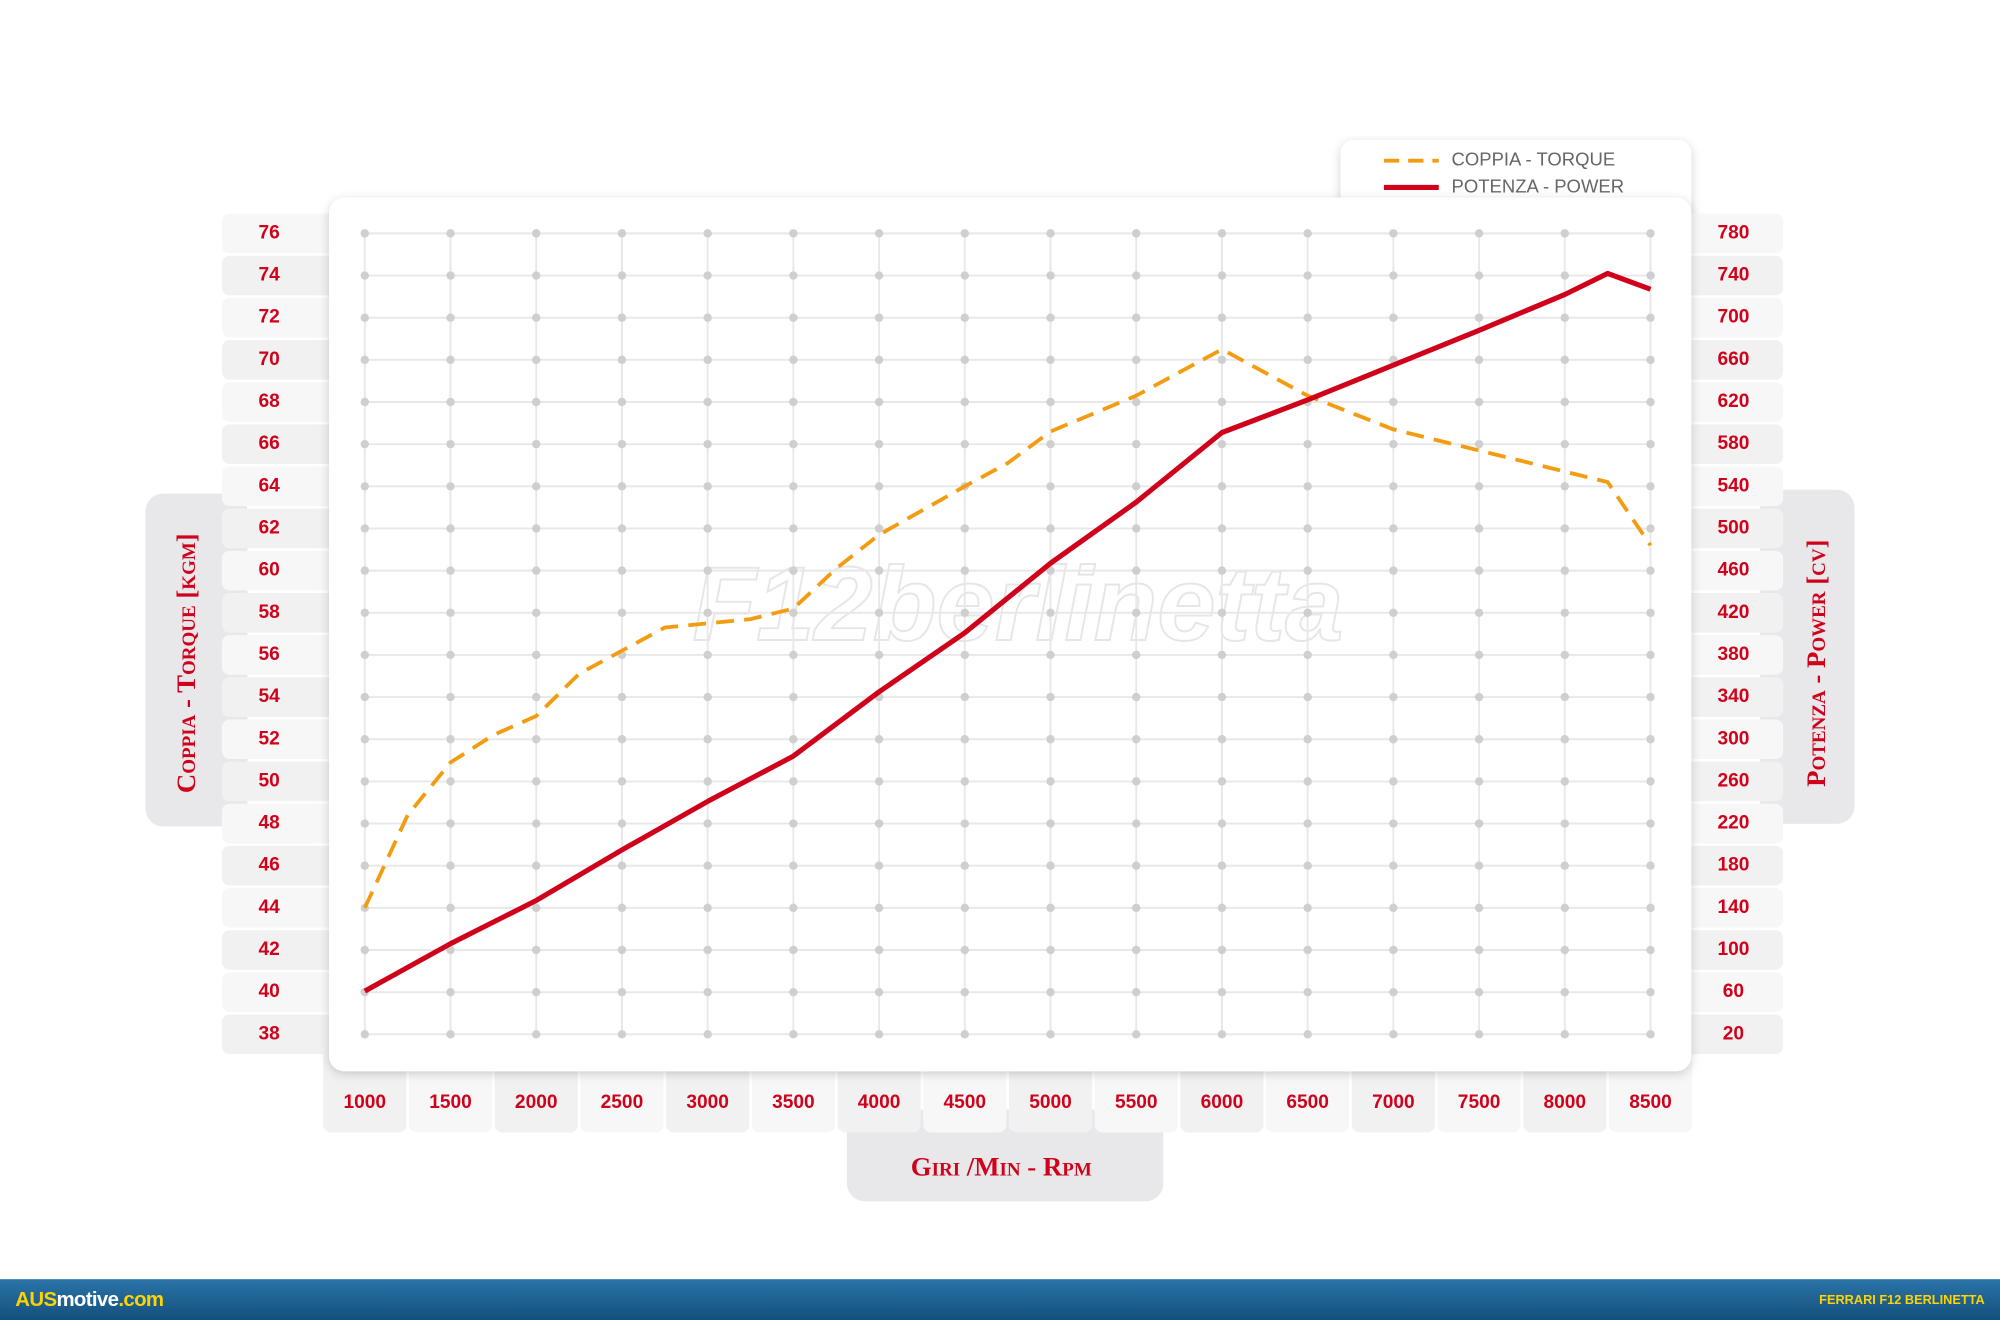  Describe the element at coordinates (1733, 317) in the screenshot. I see `y2-tick-label: 700` at that location.